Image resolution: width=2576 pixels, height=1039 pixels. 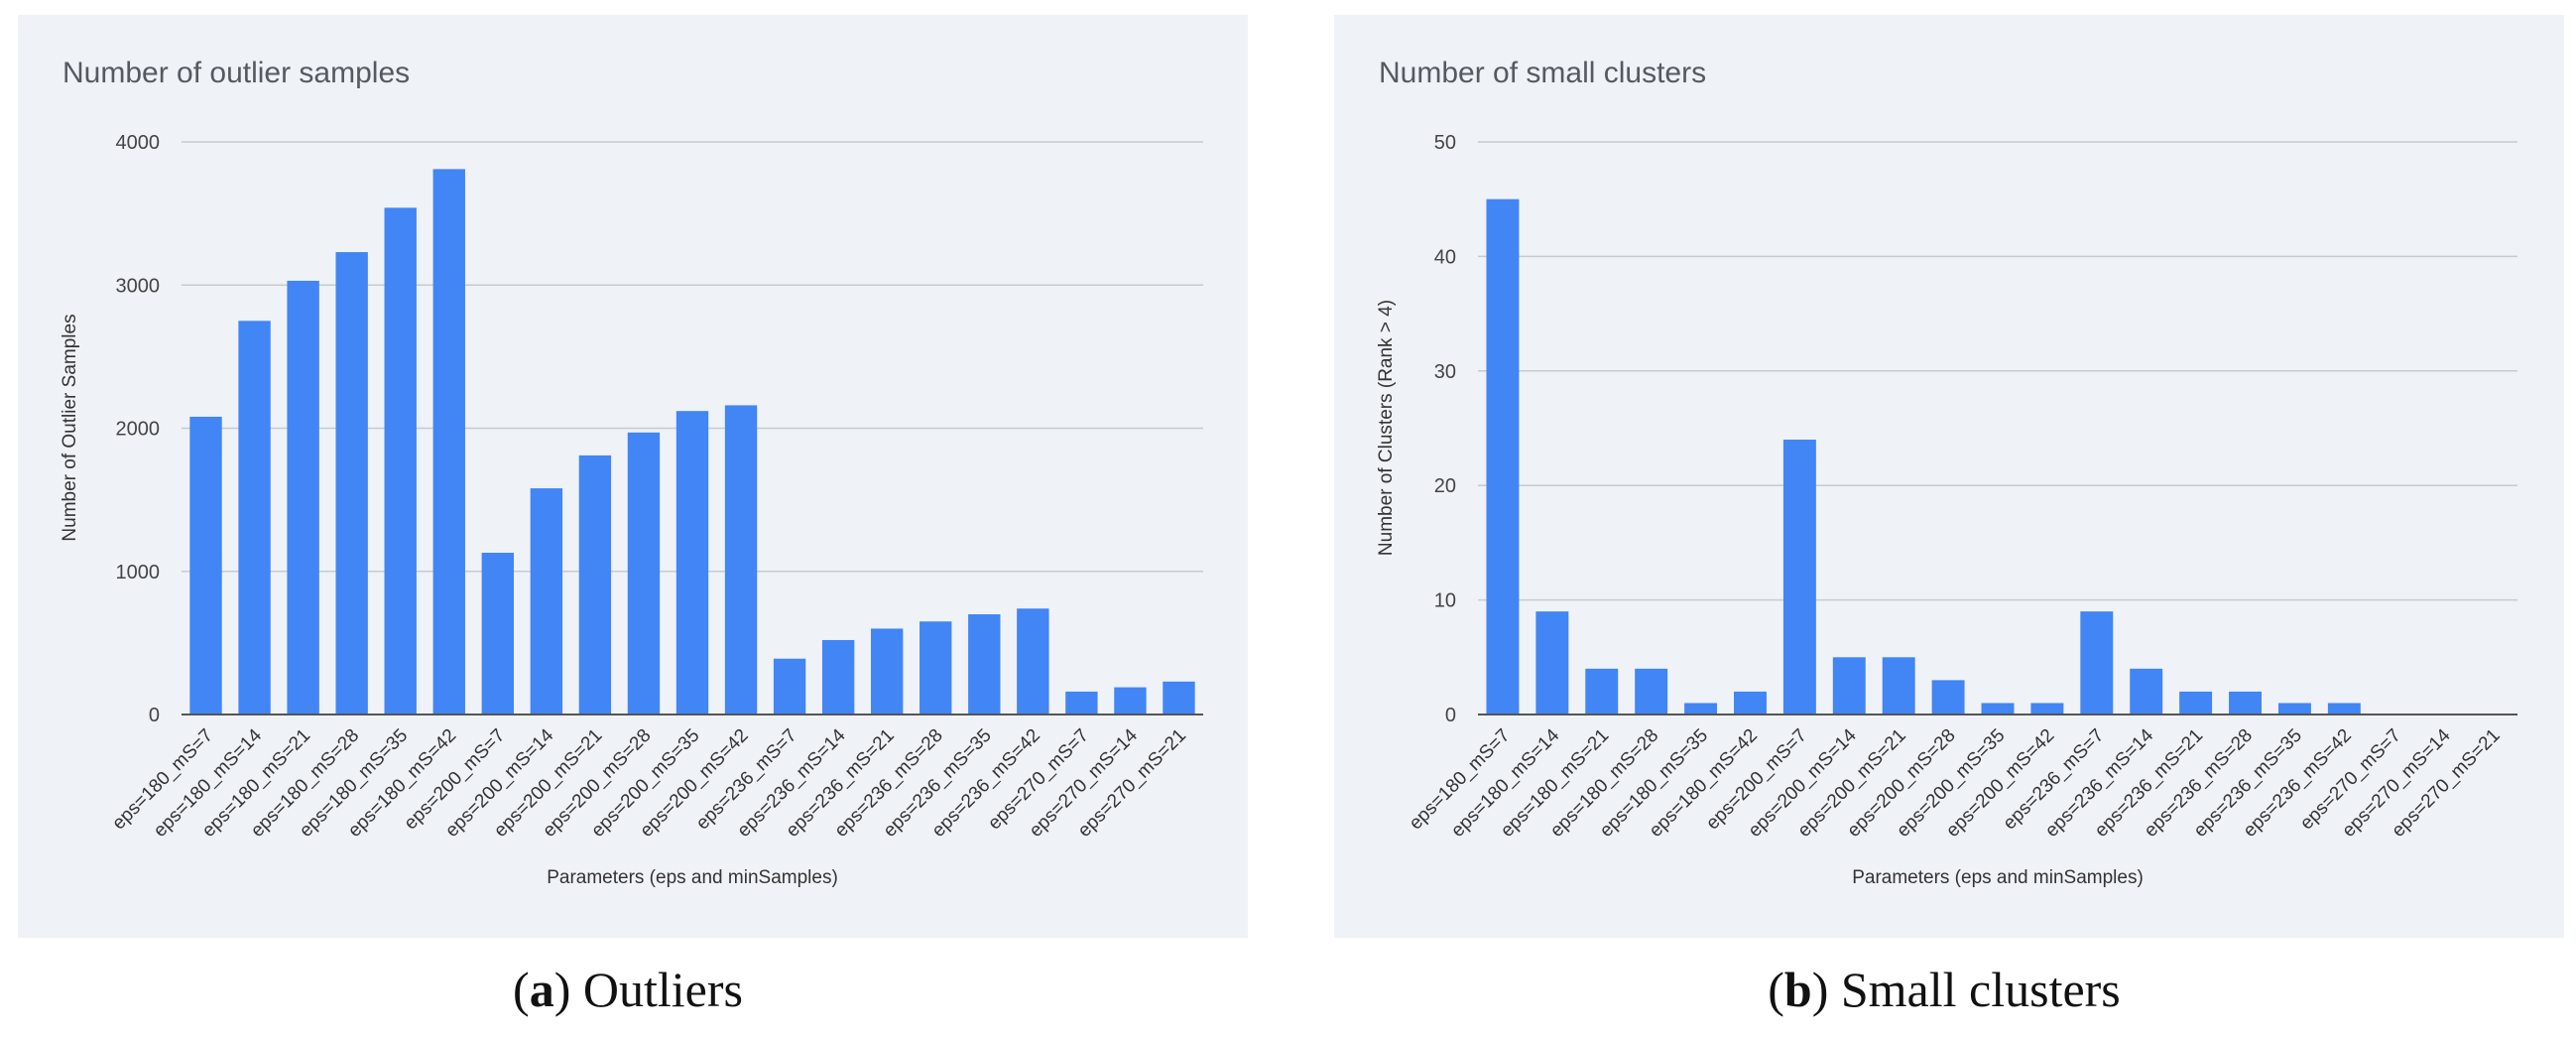 I want to click on caption-b: (b) Small clusters, so click(x=1944, y=989).